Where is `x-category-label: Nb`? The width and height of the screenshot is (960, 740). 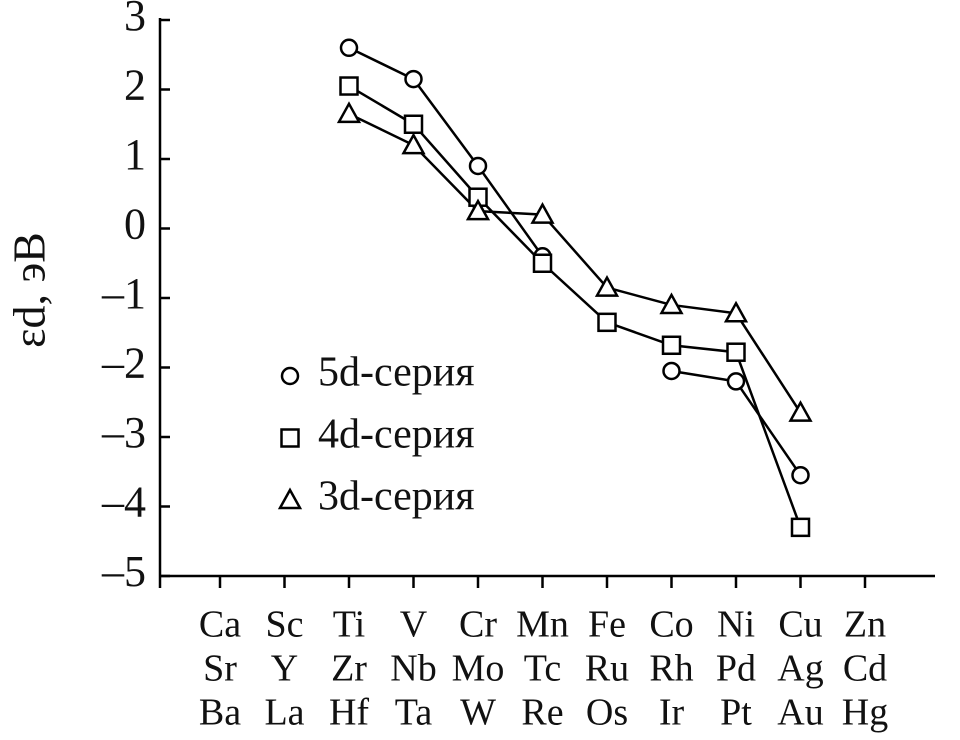 x-category-label: Nb is located at coordinates (413, 669).